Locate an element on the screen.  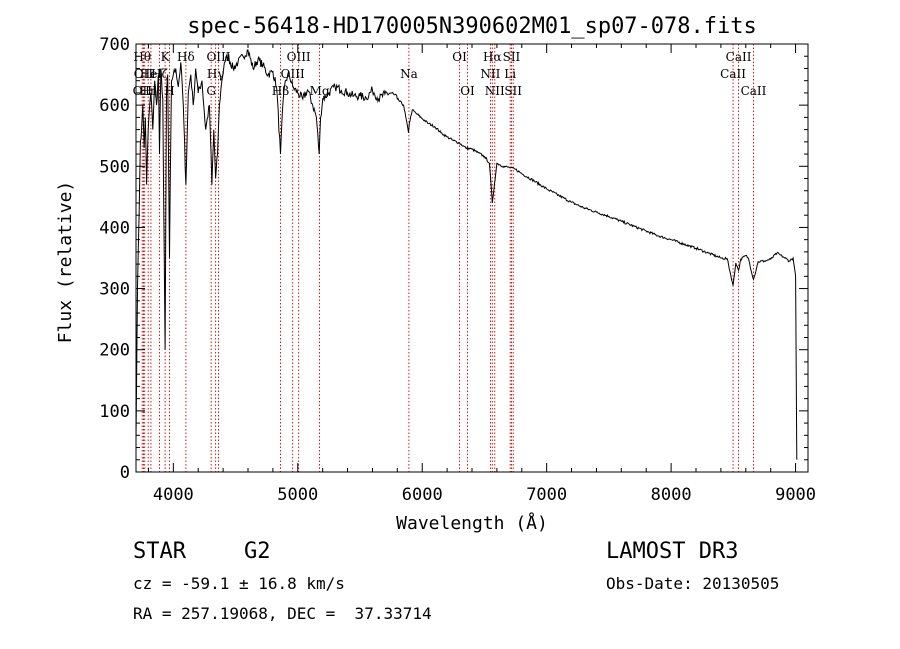
y-tick-label: 300 is located at coordinates (114, 290).